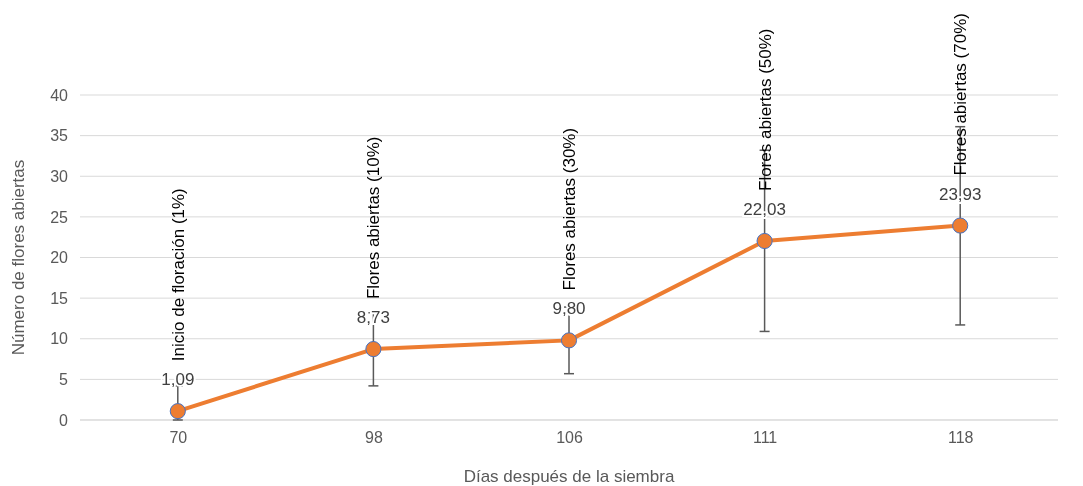  Describe the element at coordinates (765, 438) in the screenshot. I see `x-tick-label: 111` at that location.